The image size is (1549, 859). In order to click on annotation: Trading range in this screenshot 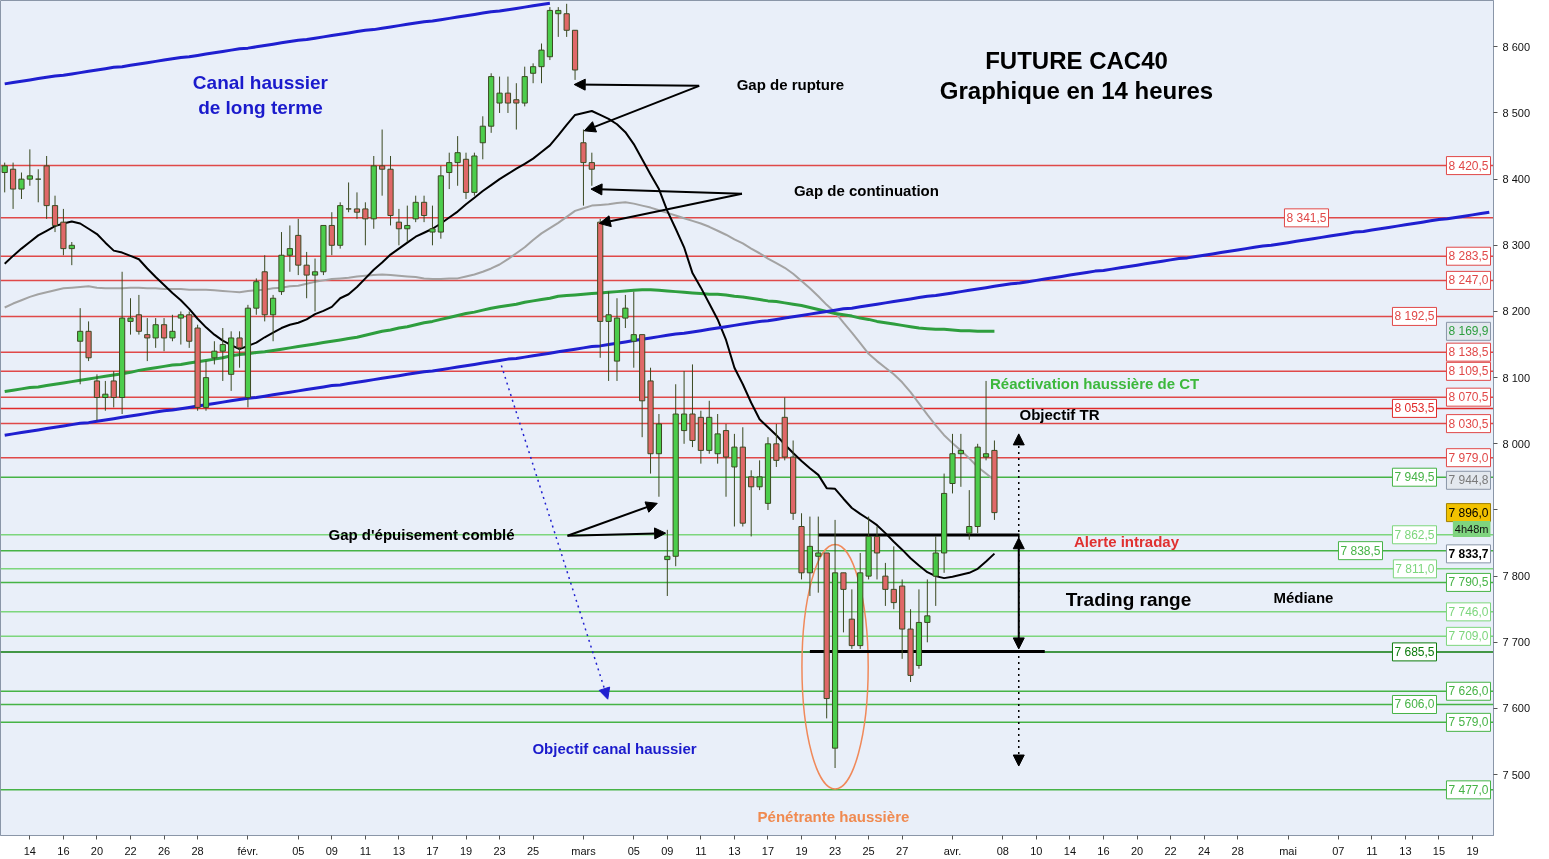, I will do `click(1128, 599)`.